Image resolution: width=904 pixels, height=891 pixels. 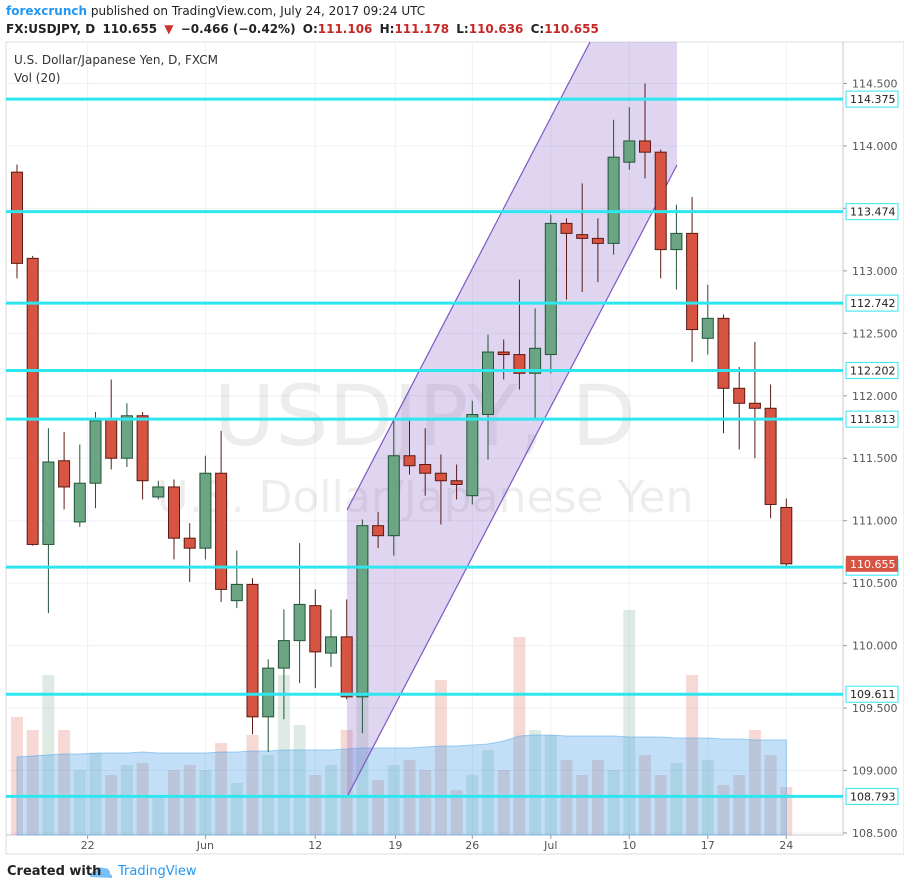 I want to click on author: forexcrunch, so click(x=47, y=11).